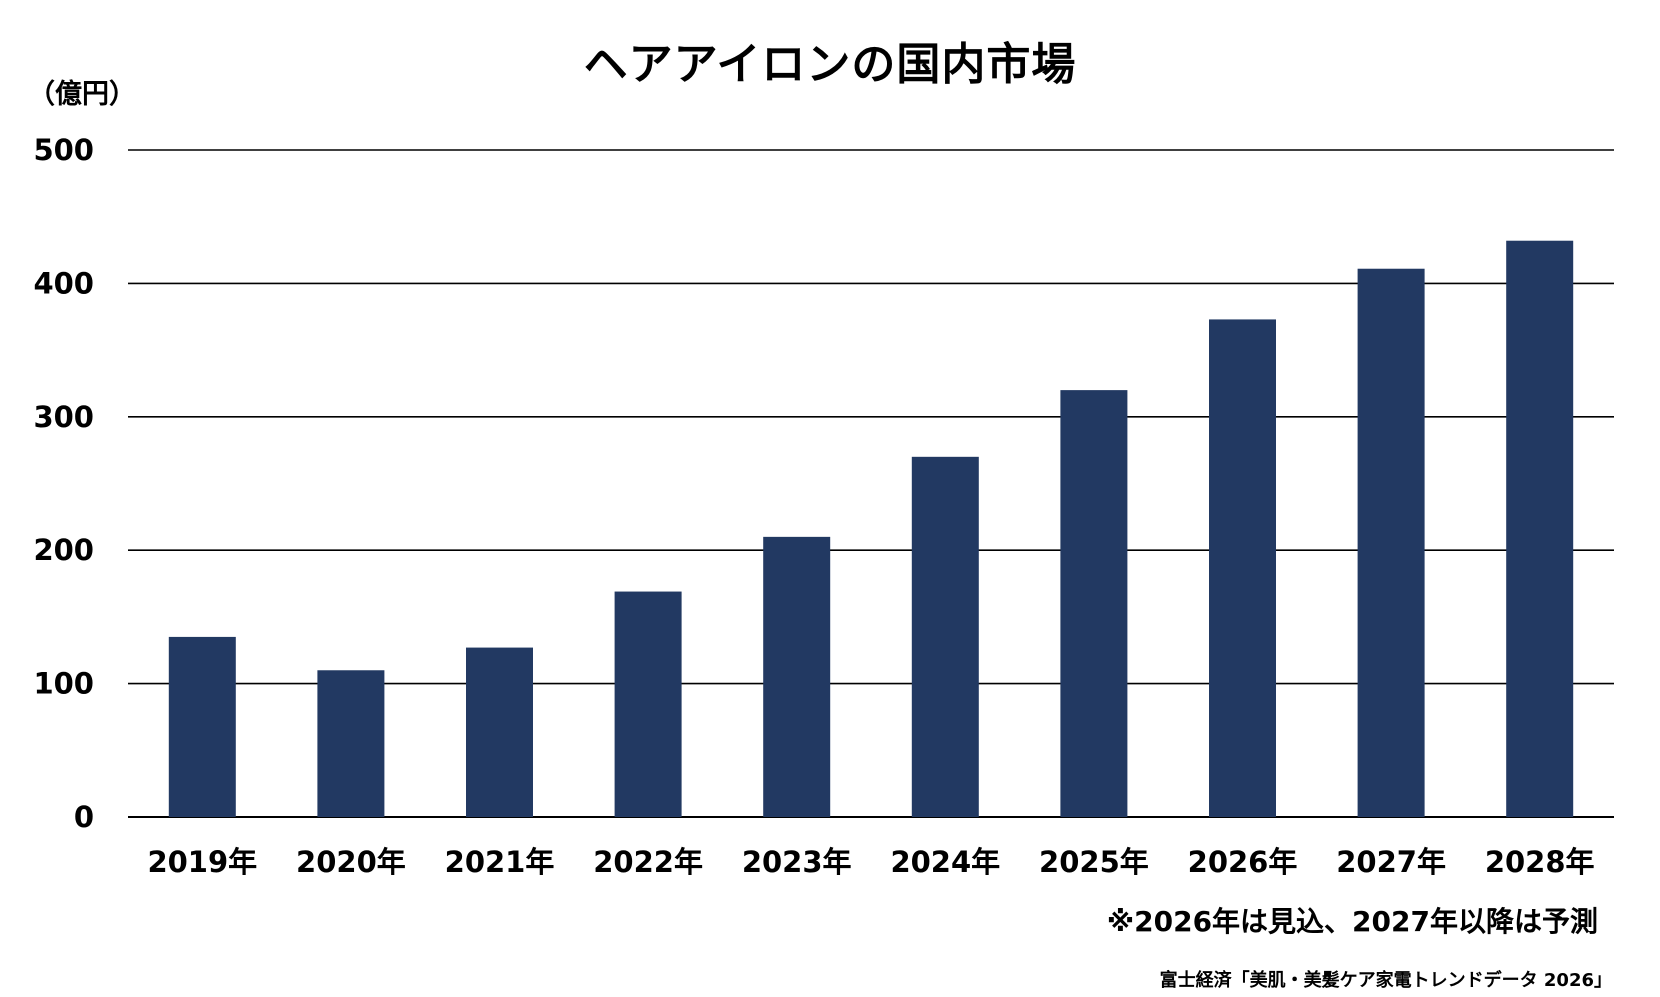 This screenshot has width=1660, height=997. What do you see at coordinates (500, 862) in the screenshot?
I see `x-tick-label: 2021年` at bounding box center [500, 862].